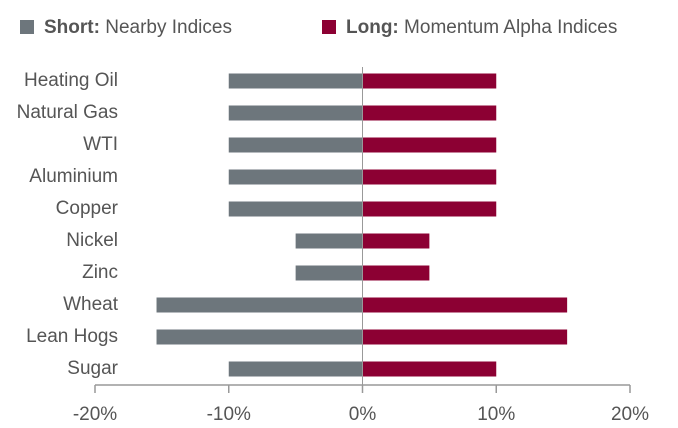 The image size is (678, 428). Describe the element at coordinates (363, 414) in the screenshot. I see `x-tick-label: 0%` at that location.